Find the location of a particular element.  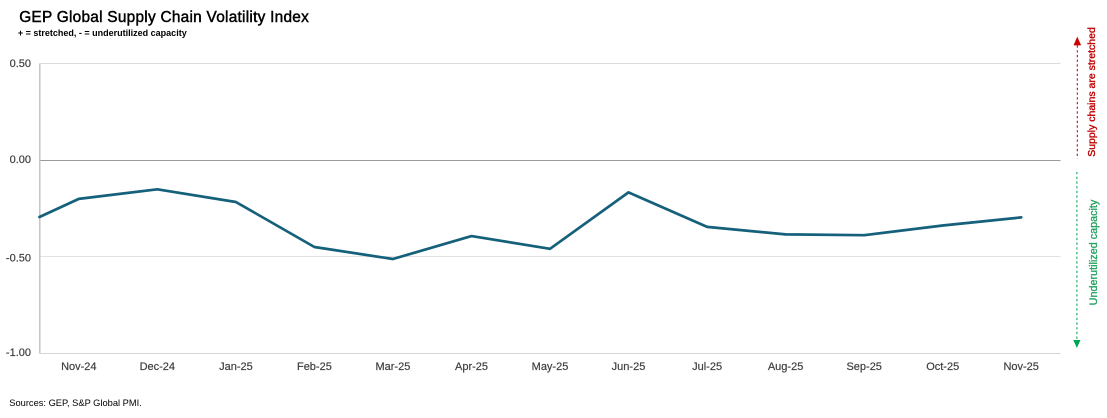

svg-text: Jun-25 is located at coordinates (629, 367).